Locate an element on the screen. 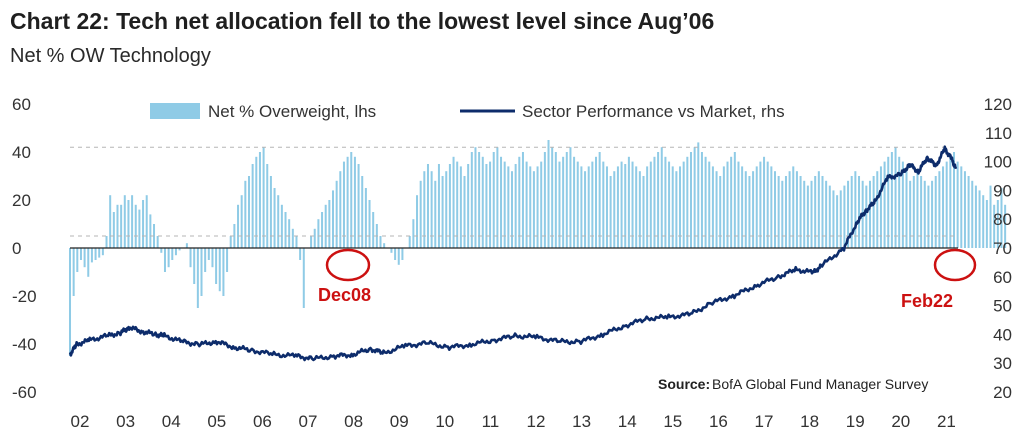 This screenshot has width=1024, height=441. x-tick-label: 21 is located at coordinates (946, 421).